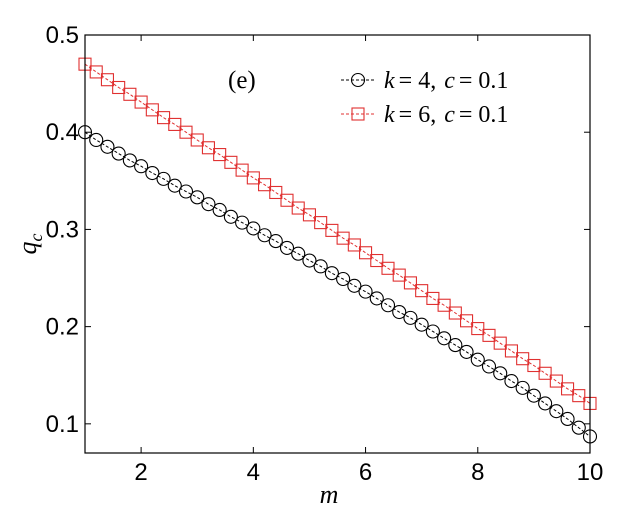  What do you see at coordinates (62, 424) in the screenshot?
I see `y-tick-label: 0.1` at bounding box center [62, 424].